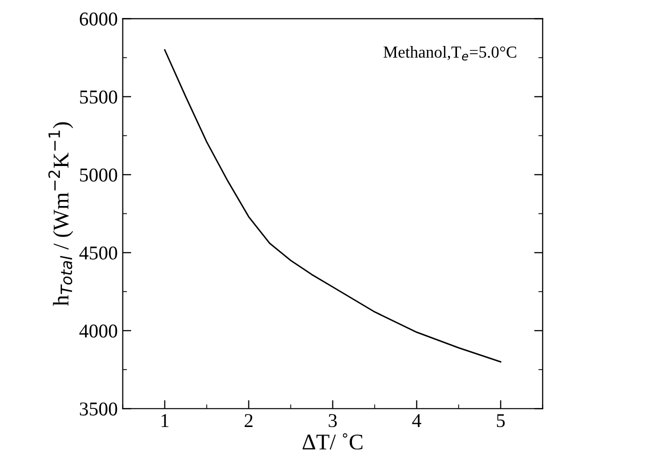 The width and height of the screenshot is (646, 467). I want to click on x-tick-label: 5, so click(500, 421).